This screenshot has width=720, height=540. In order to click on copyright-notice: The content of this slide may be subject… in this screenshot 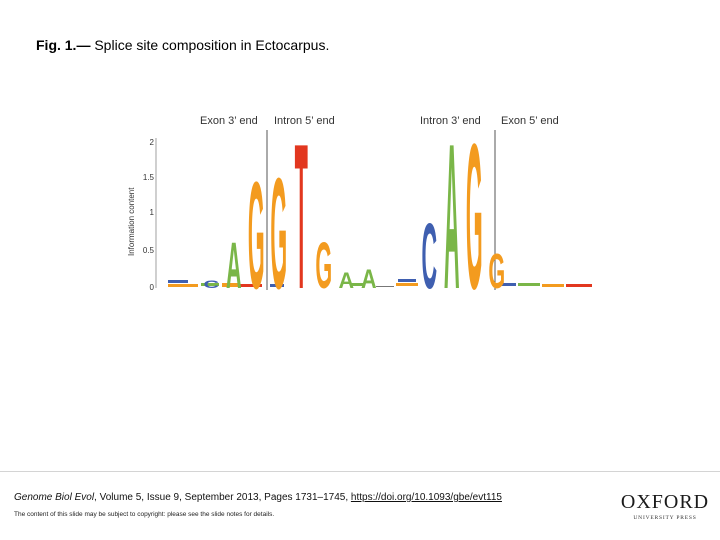, I will do `click(144, 514)`.